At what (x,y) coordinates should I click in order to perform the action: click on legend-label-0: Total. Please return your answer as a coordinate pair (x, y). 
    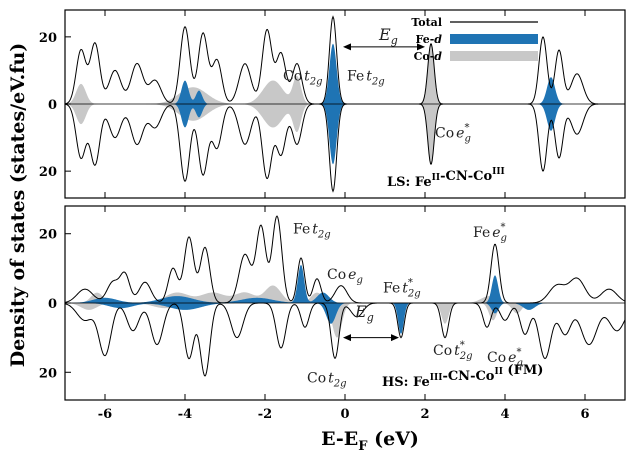
    Looking at the image, I should click on (426, 22).